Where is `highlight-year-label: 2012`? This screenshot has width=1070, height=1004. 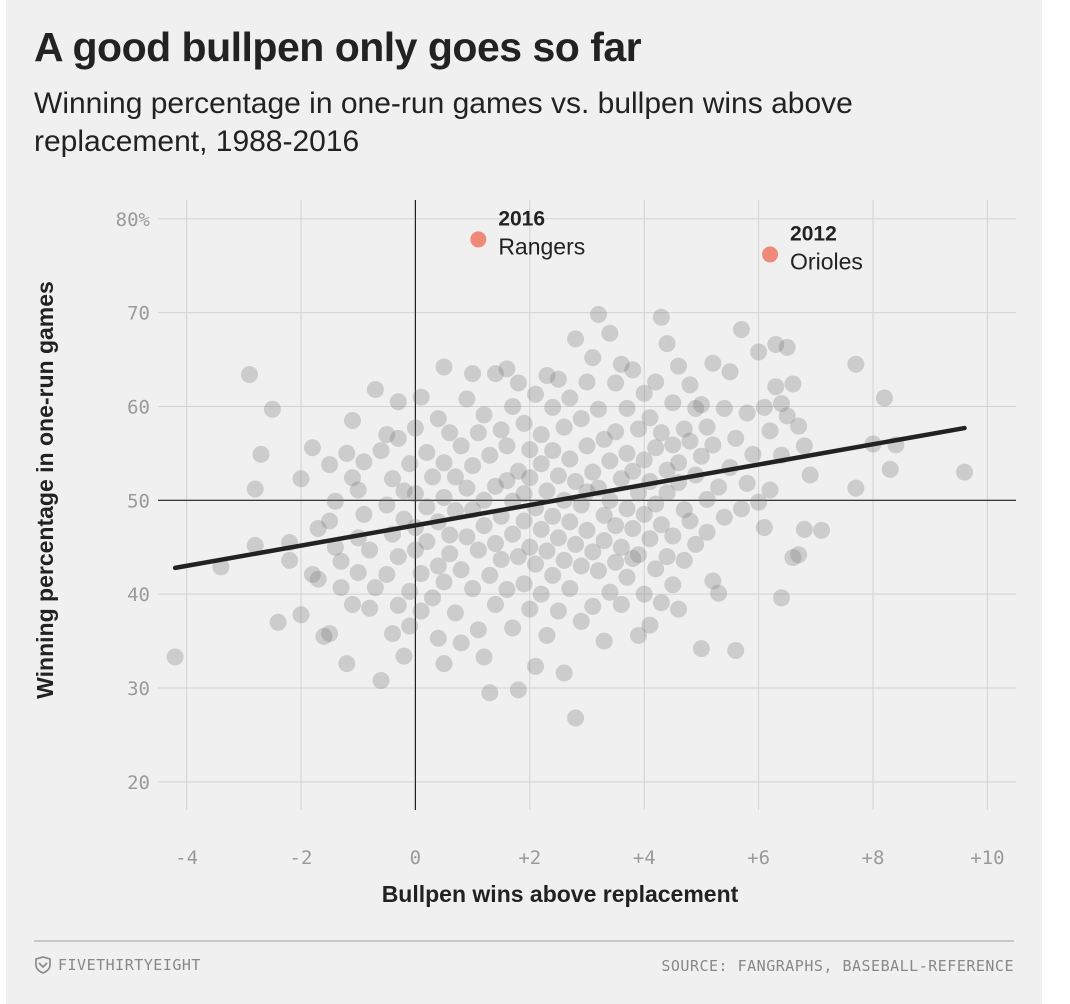 highlight-year-label: 2012 is located at coordinates (813, 233).